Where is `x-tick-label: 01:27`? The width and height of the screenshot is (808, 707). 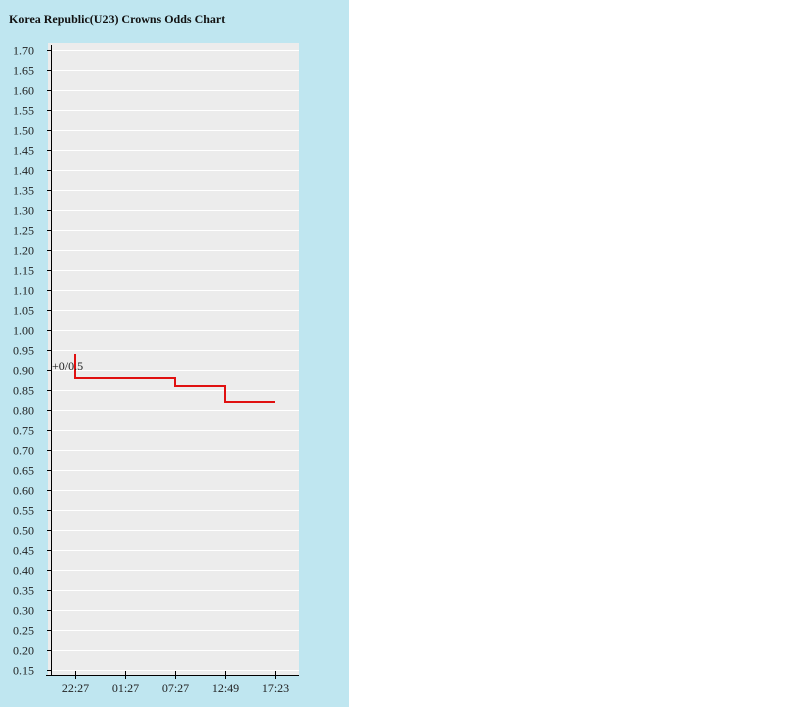 x-tick-label: 01:27 is located at coordinates (125, 688).